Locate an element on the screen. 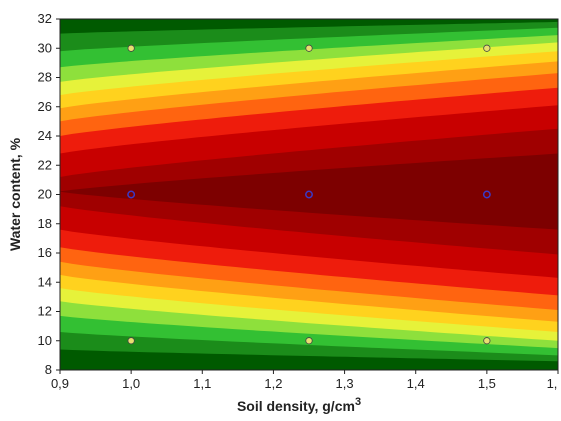  y-tick-label: 28 is located at coordinates (45, 77).